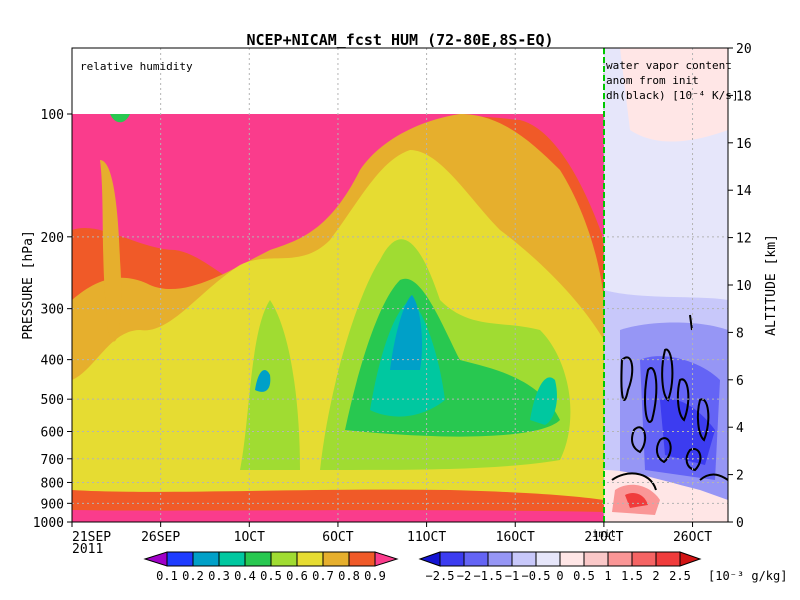  Describe the element at coordinates (515, 537) in the screenshot. I see `x-tick-label: 16OCT` at that location.